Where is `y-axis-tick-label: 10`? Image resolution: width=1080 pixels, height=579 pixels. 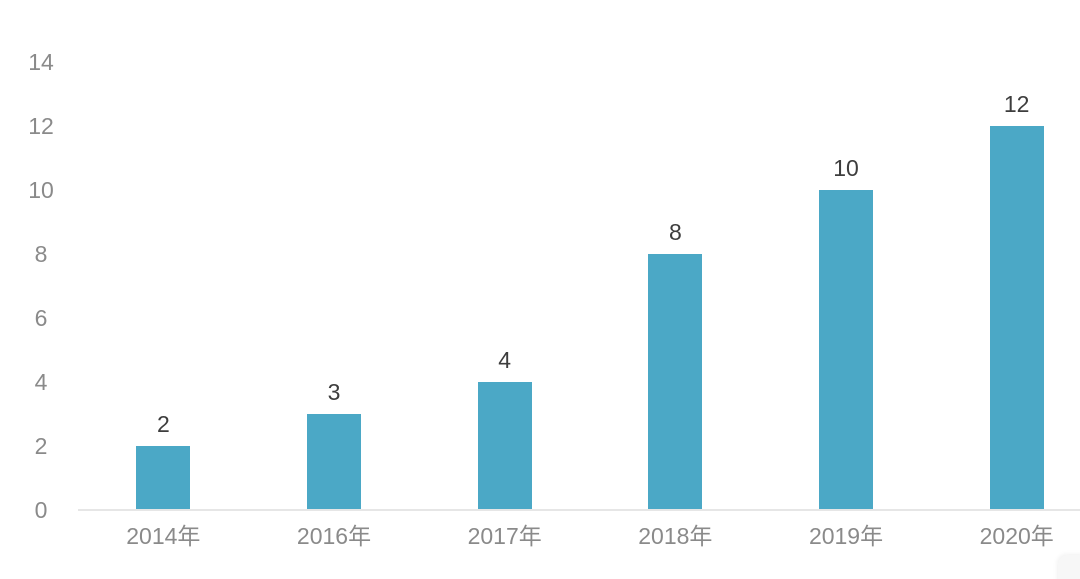
y-axis-tick-label: 10 is located at coordinates (41, 190).